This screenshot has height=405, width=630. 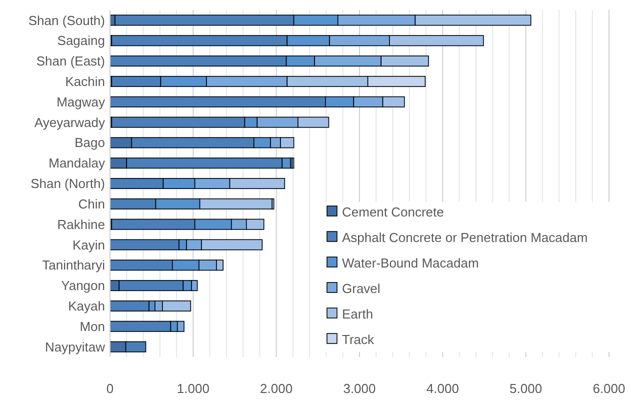 I want to click on y-tick-label: Magway, so click(x=81, y=102).